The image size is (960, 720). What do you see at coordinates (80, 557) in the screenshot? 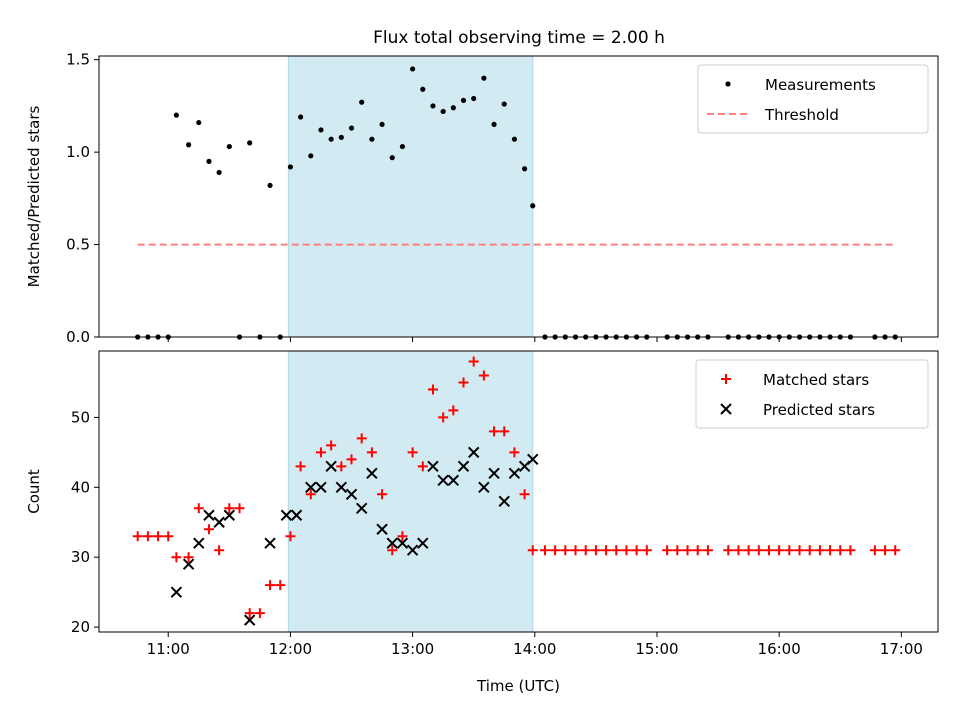
I see `y-tick-label: 30` at bounding box center [80, 557].